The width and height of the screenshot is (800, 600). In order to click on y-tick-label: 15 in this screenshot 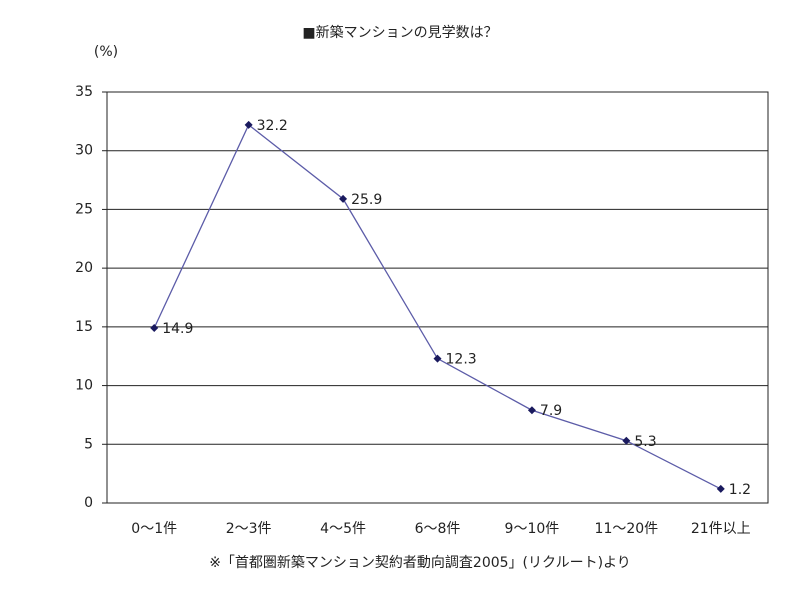, I will do `click(84, 327)`.